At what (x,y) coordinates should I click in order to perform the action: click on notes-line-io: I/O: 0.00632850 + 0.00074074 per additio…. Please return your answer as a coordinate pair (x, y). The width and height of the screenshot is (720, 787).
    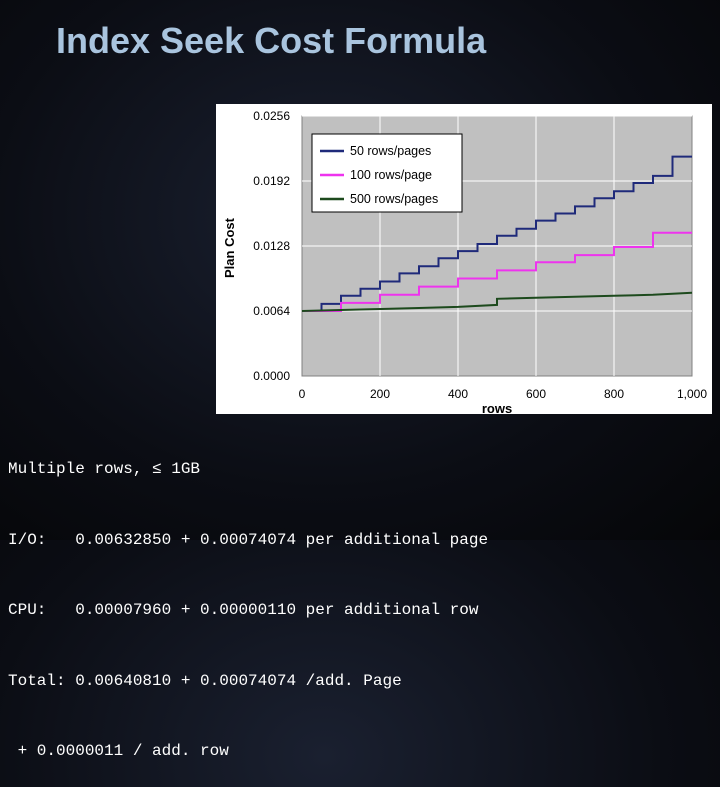
    Looking at the image, I should click on (248, 539).